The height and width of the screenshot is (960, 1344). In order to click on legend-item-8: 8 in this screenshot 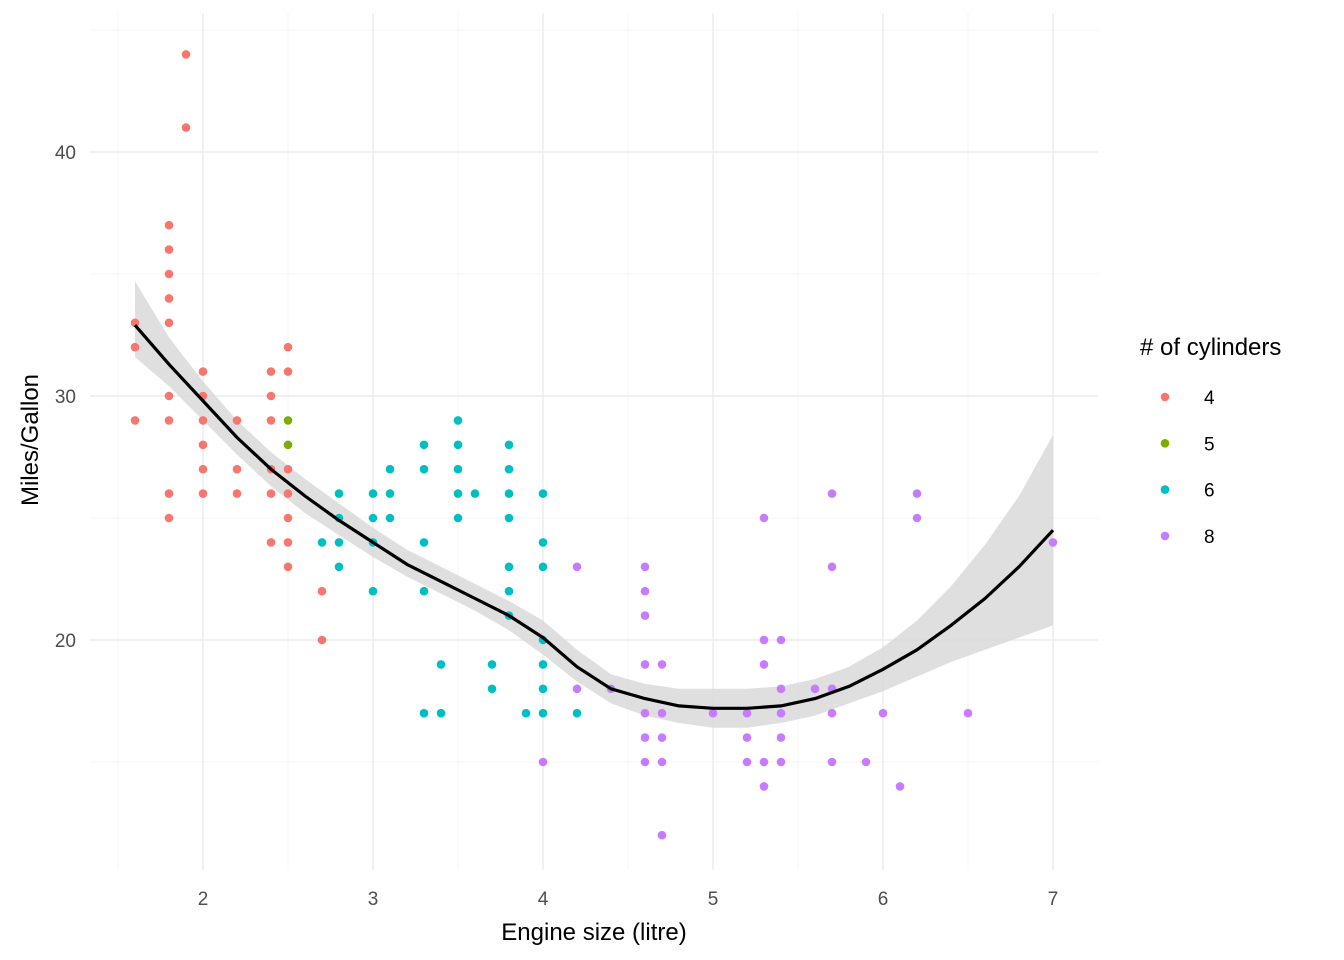, I will do `click(1187, 537)`.